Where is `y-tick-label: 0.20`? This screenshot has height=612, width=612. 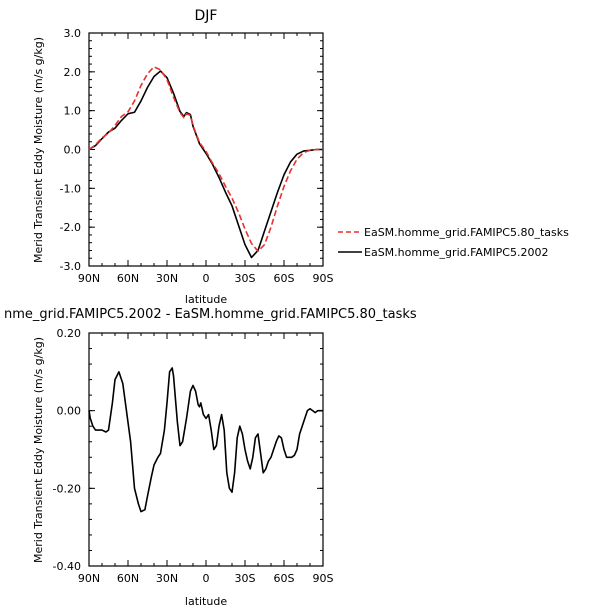
y-tick-label: 0.20 is located at coordinates (69, 333).